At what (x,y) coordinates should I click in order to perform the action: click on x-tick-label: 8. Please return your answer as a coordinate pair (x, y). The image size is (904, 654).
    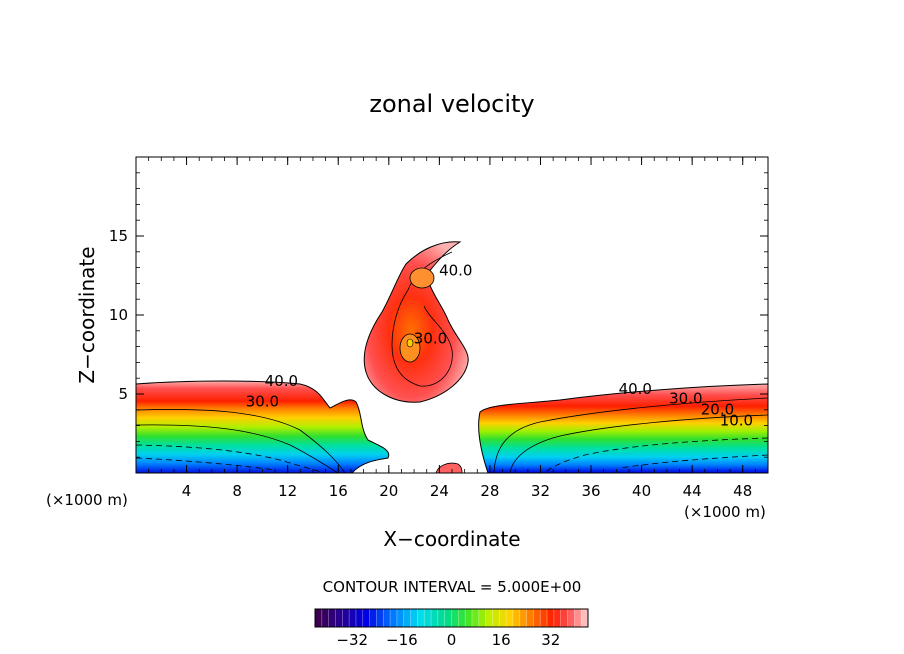
    Looking at the image, I should click on (237, 491).